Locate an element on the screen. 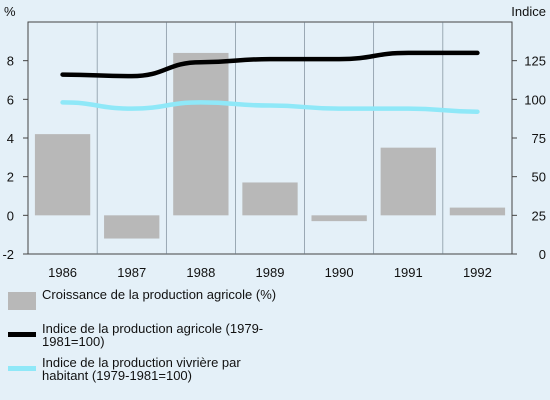 The image size is (550, 400). line-series is located at coordinates (270, 82).